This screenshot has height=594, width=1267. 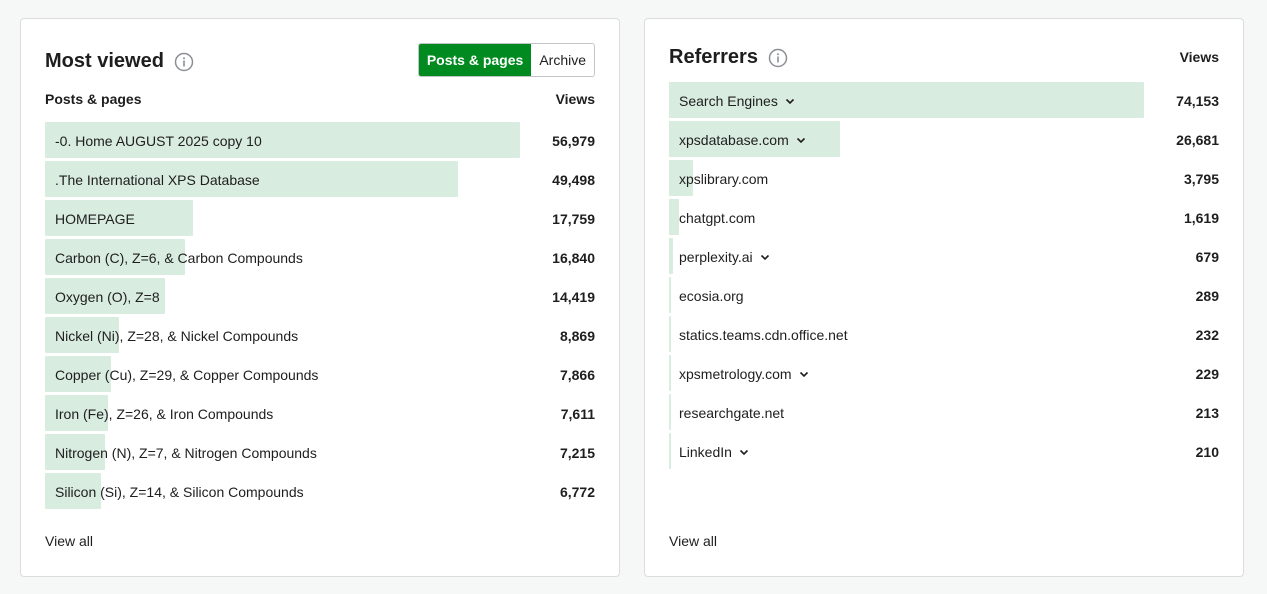 What do you see at coordinates (1207, 295) in the screenshot?
I see `row-views-value: 289` at bounding box center [1207, 295].